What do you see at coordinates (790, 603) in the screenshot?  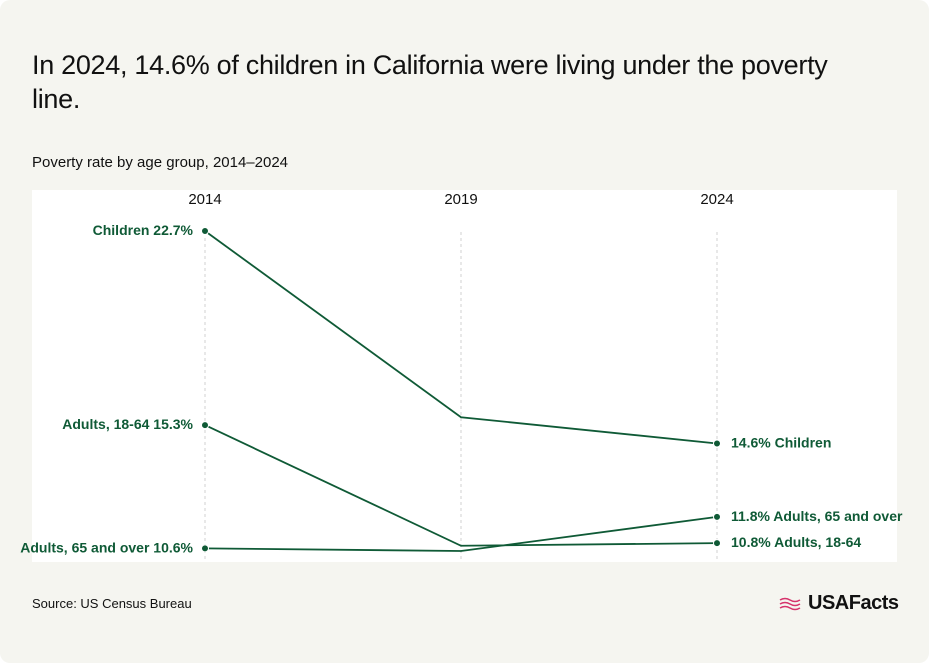 I see `logo-icon` at bounding box center [790, 603].